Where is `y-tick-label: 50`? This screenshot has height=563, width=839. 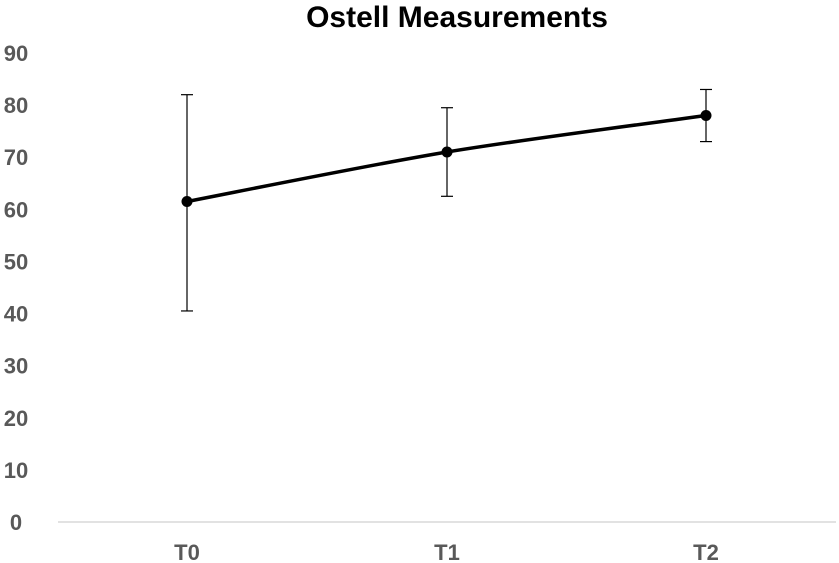
y-tick-label: 50 is located at coordinates (16, 261).